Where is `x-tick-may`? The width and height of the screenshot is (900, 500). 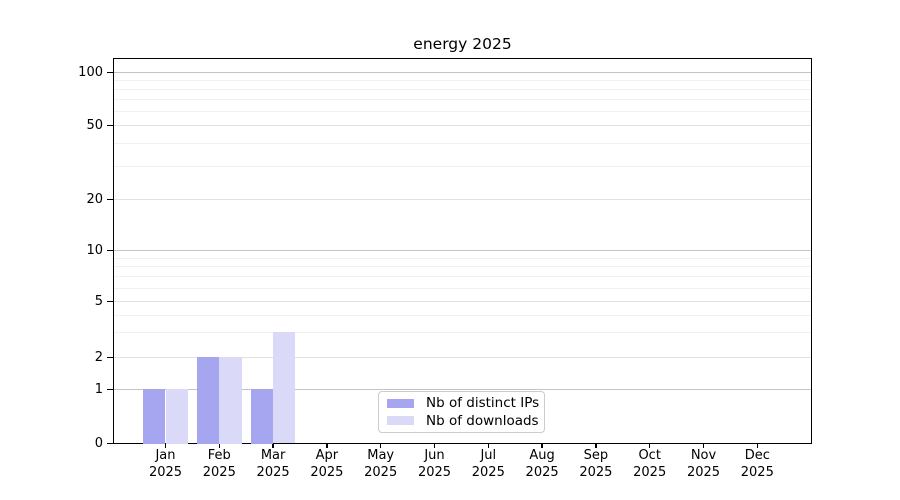 x-tick-may is located at coordinates (381, 446).